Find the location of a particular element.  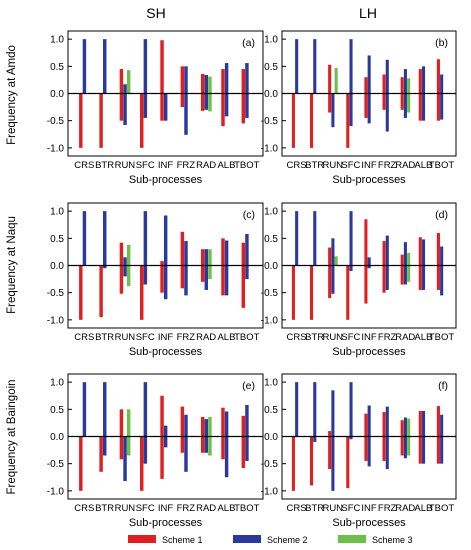

x-tick-label-sfc: SFC is located at coordinates (145, 165).